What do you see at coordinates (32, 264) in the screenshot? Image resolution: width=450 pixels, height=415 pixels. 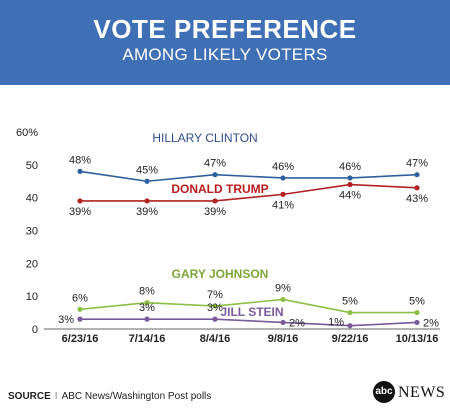 I see `y-tick-label: 20` at bounding box center [32, 264].